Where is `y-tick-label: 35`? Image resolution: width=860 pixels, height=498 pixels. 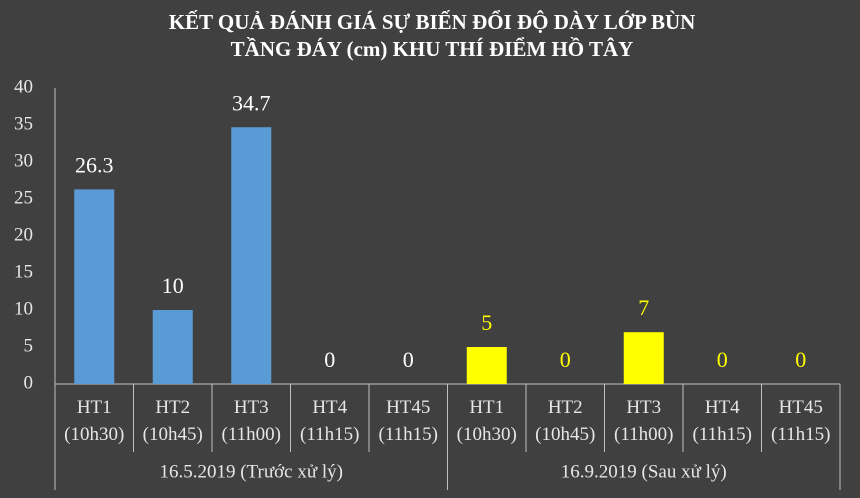
y-tick-label: 35 is located at coordinates (23, 123).